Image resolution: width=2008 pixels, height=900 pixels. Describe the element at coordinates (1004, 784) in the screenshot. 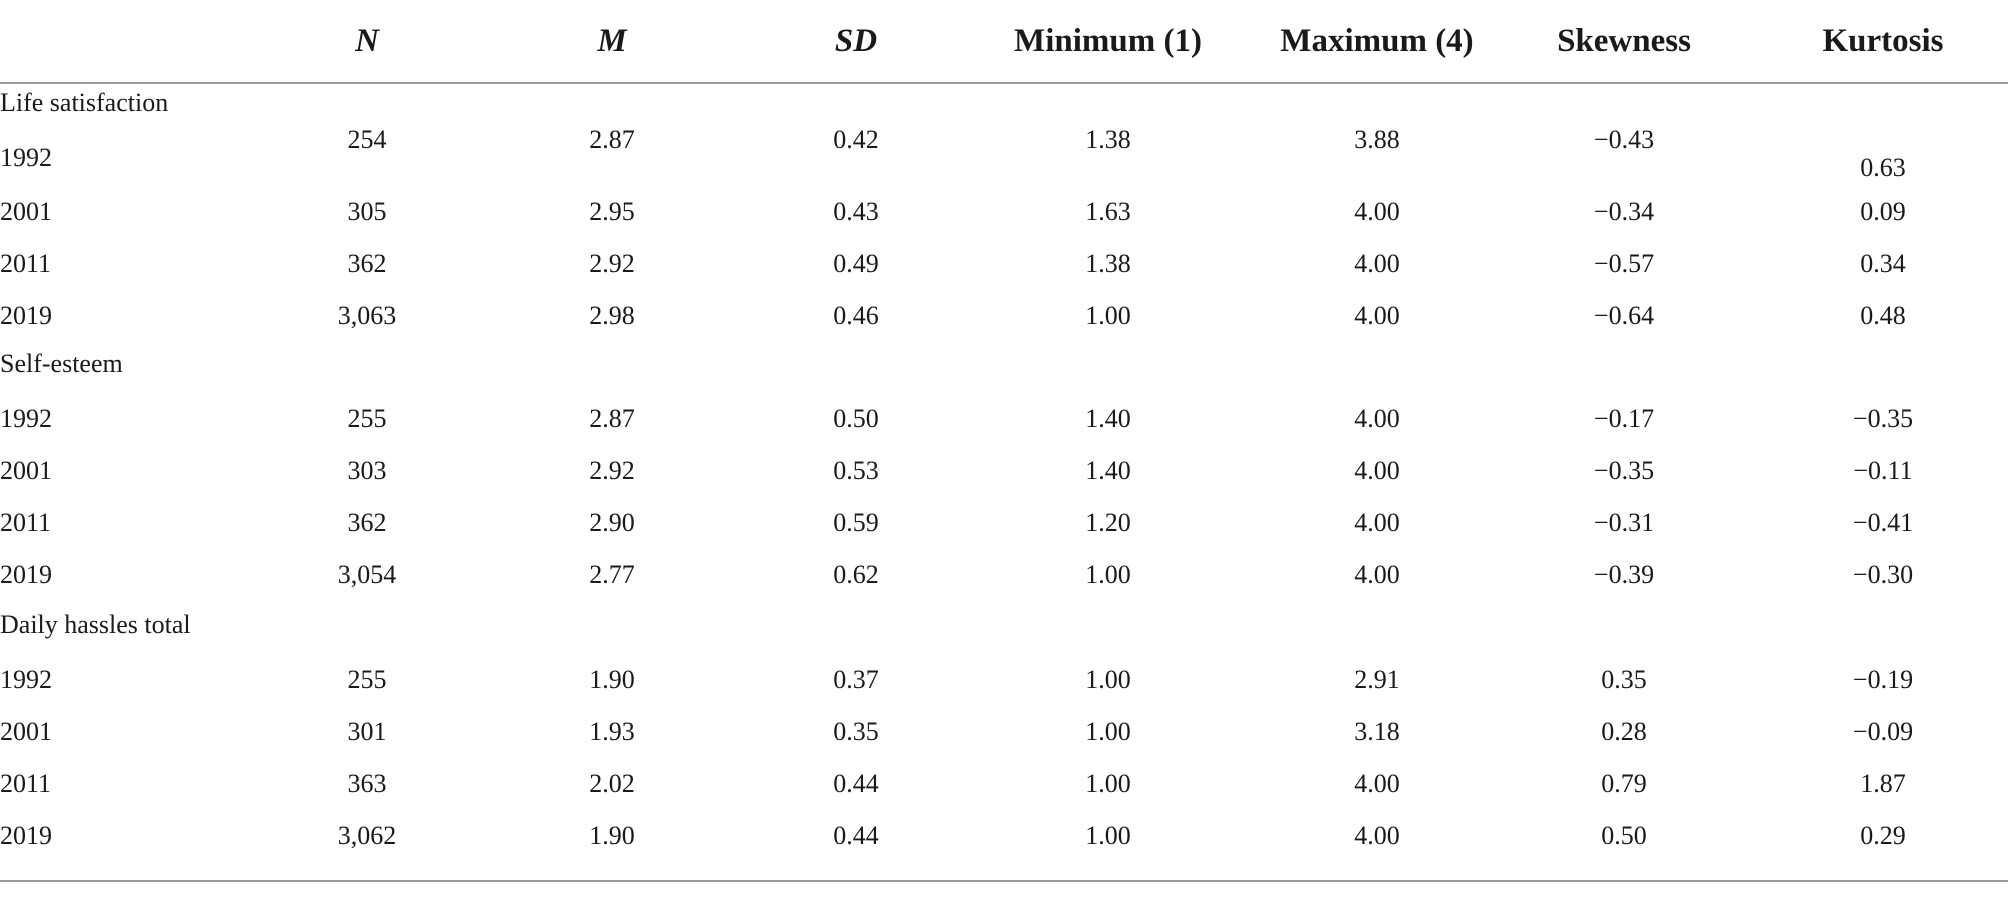

I see `table-row: 2011 363 2.02 0.44 1.00 4.00 0.79 1.87` at that location.